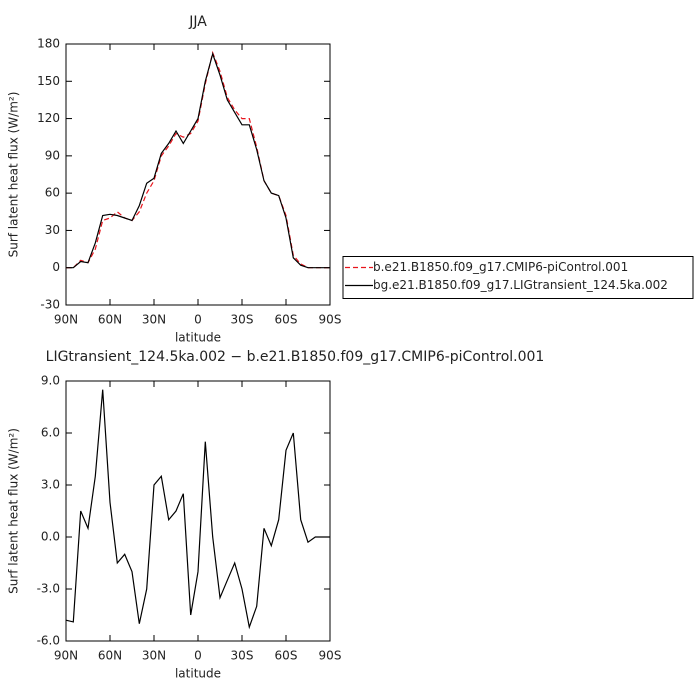  I want to click on y-tick-label: -6.0, so click(48, 641).